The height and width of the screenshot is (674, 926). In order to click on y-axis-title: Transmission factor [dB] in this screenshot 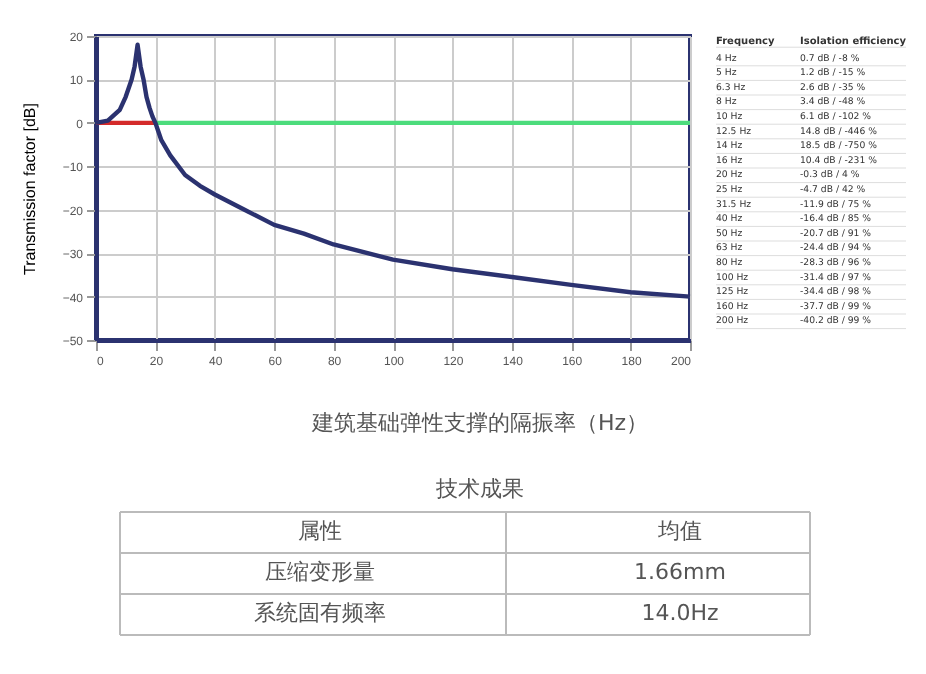, I will do `click(29, 189)`.